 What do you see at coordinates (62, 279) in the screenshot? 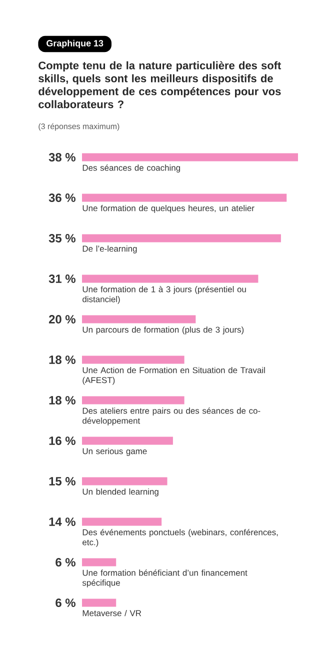
I see `data-label: 31 %` at bounding box center [62, 279].